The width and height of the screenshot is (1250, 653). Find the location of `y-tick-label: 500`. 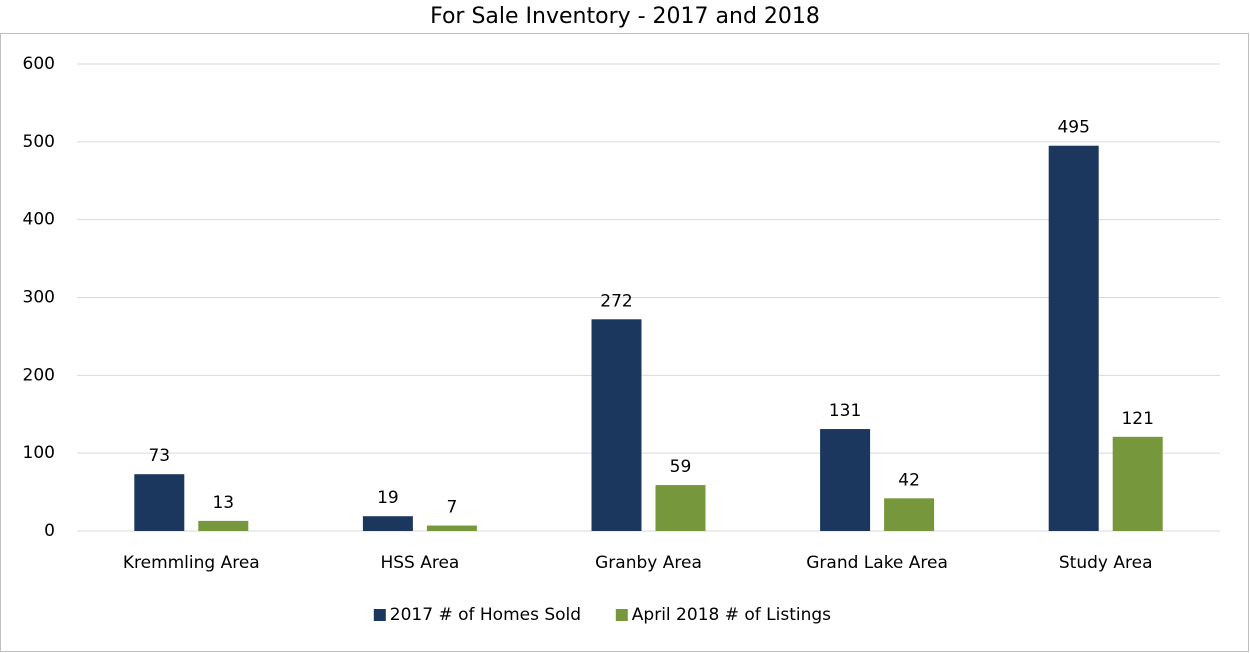

y-tick-label: 500 is located at coordinates (39, 142).